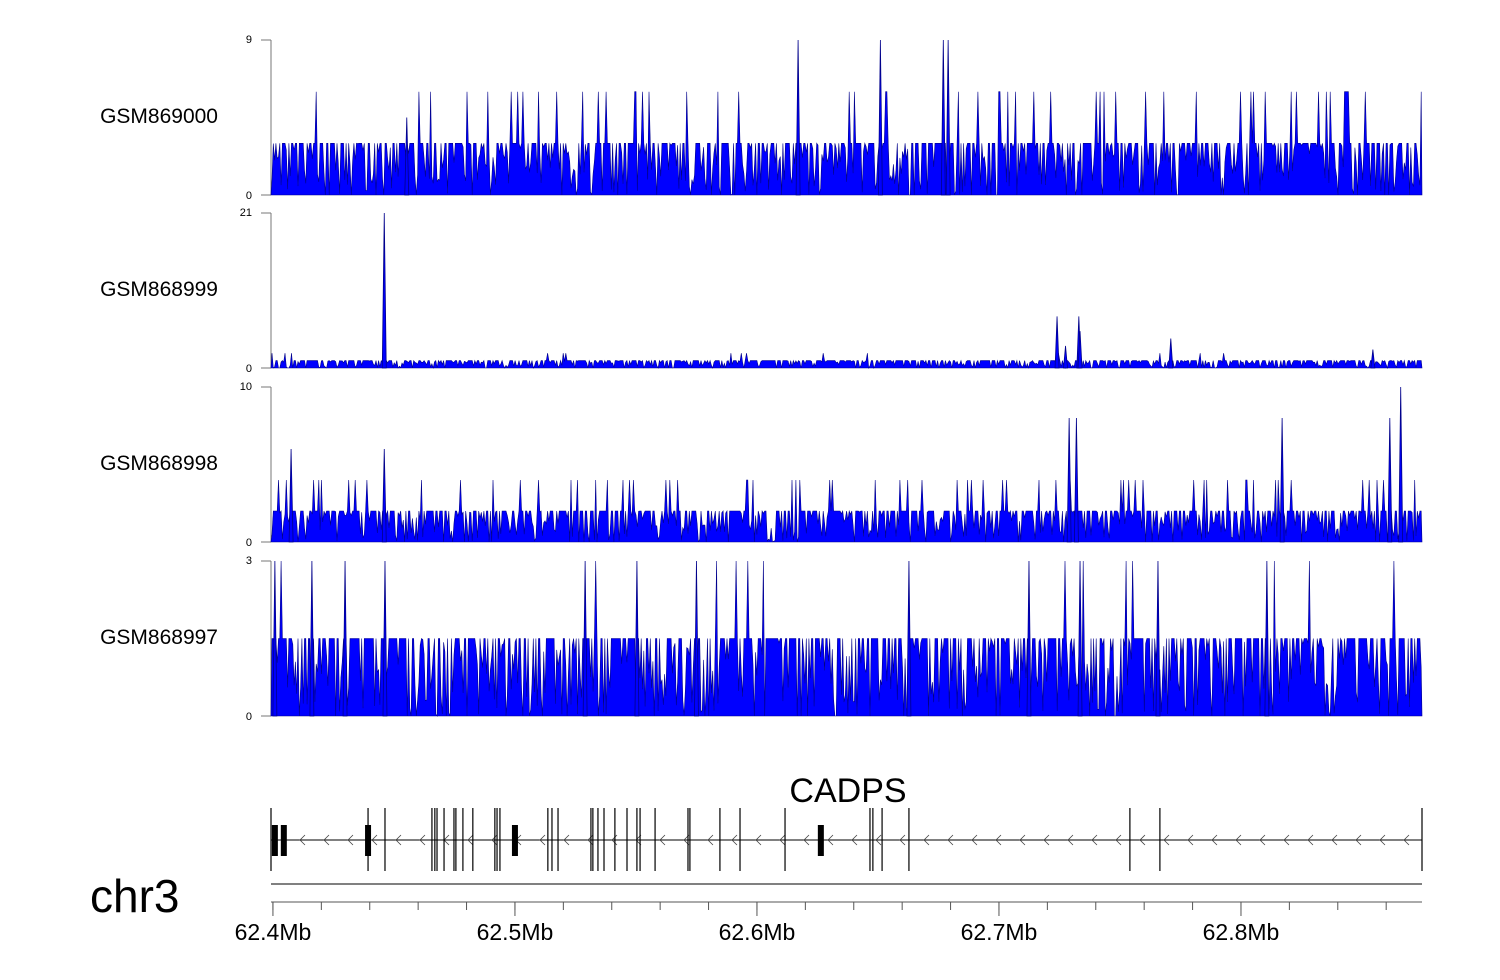  What do you see at coordinates (159, 116) in the screenshot?
I see `track-label: GSM869000` at bounding box center [159, 116].